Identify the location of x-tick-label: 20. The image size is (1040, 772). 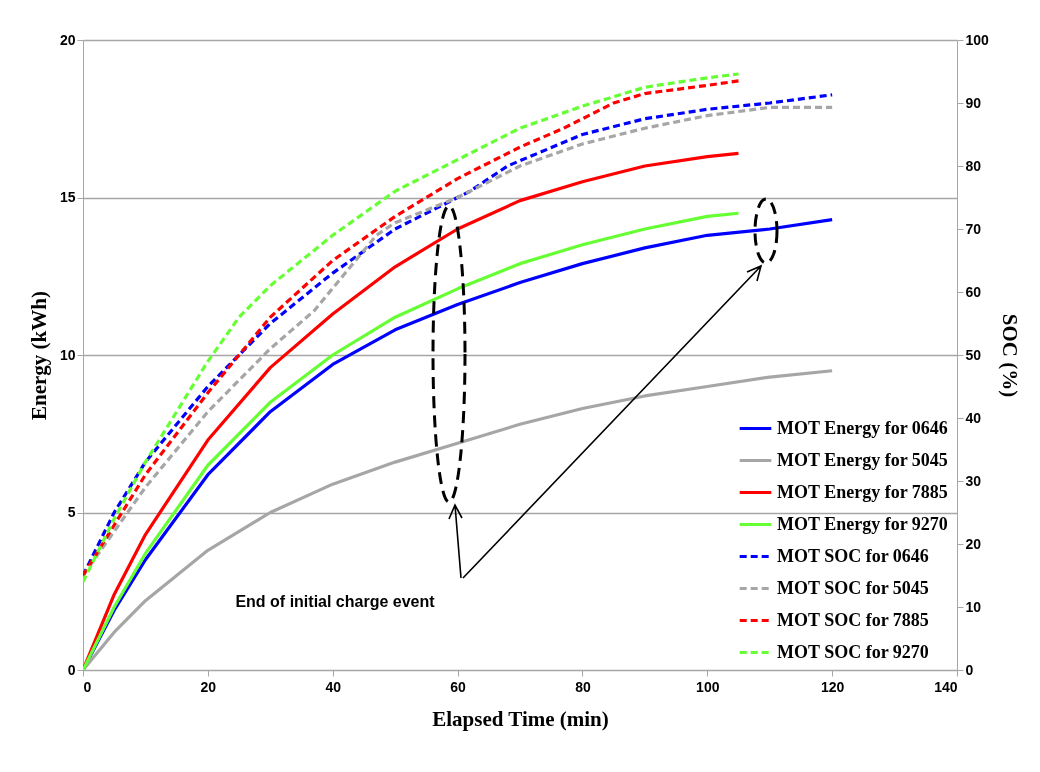
(208, 686).